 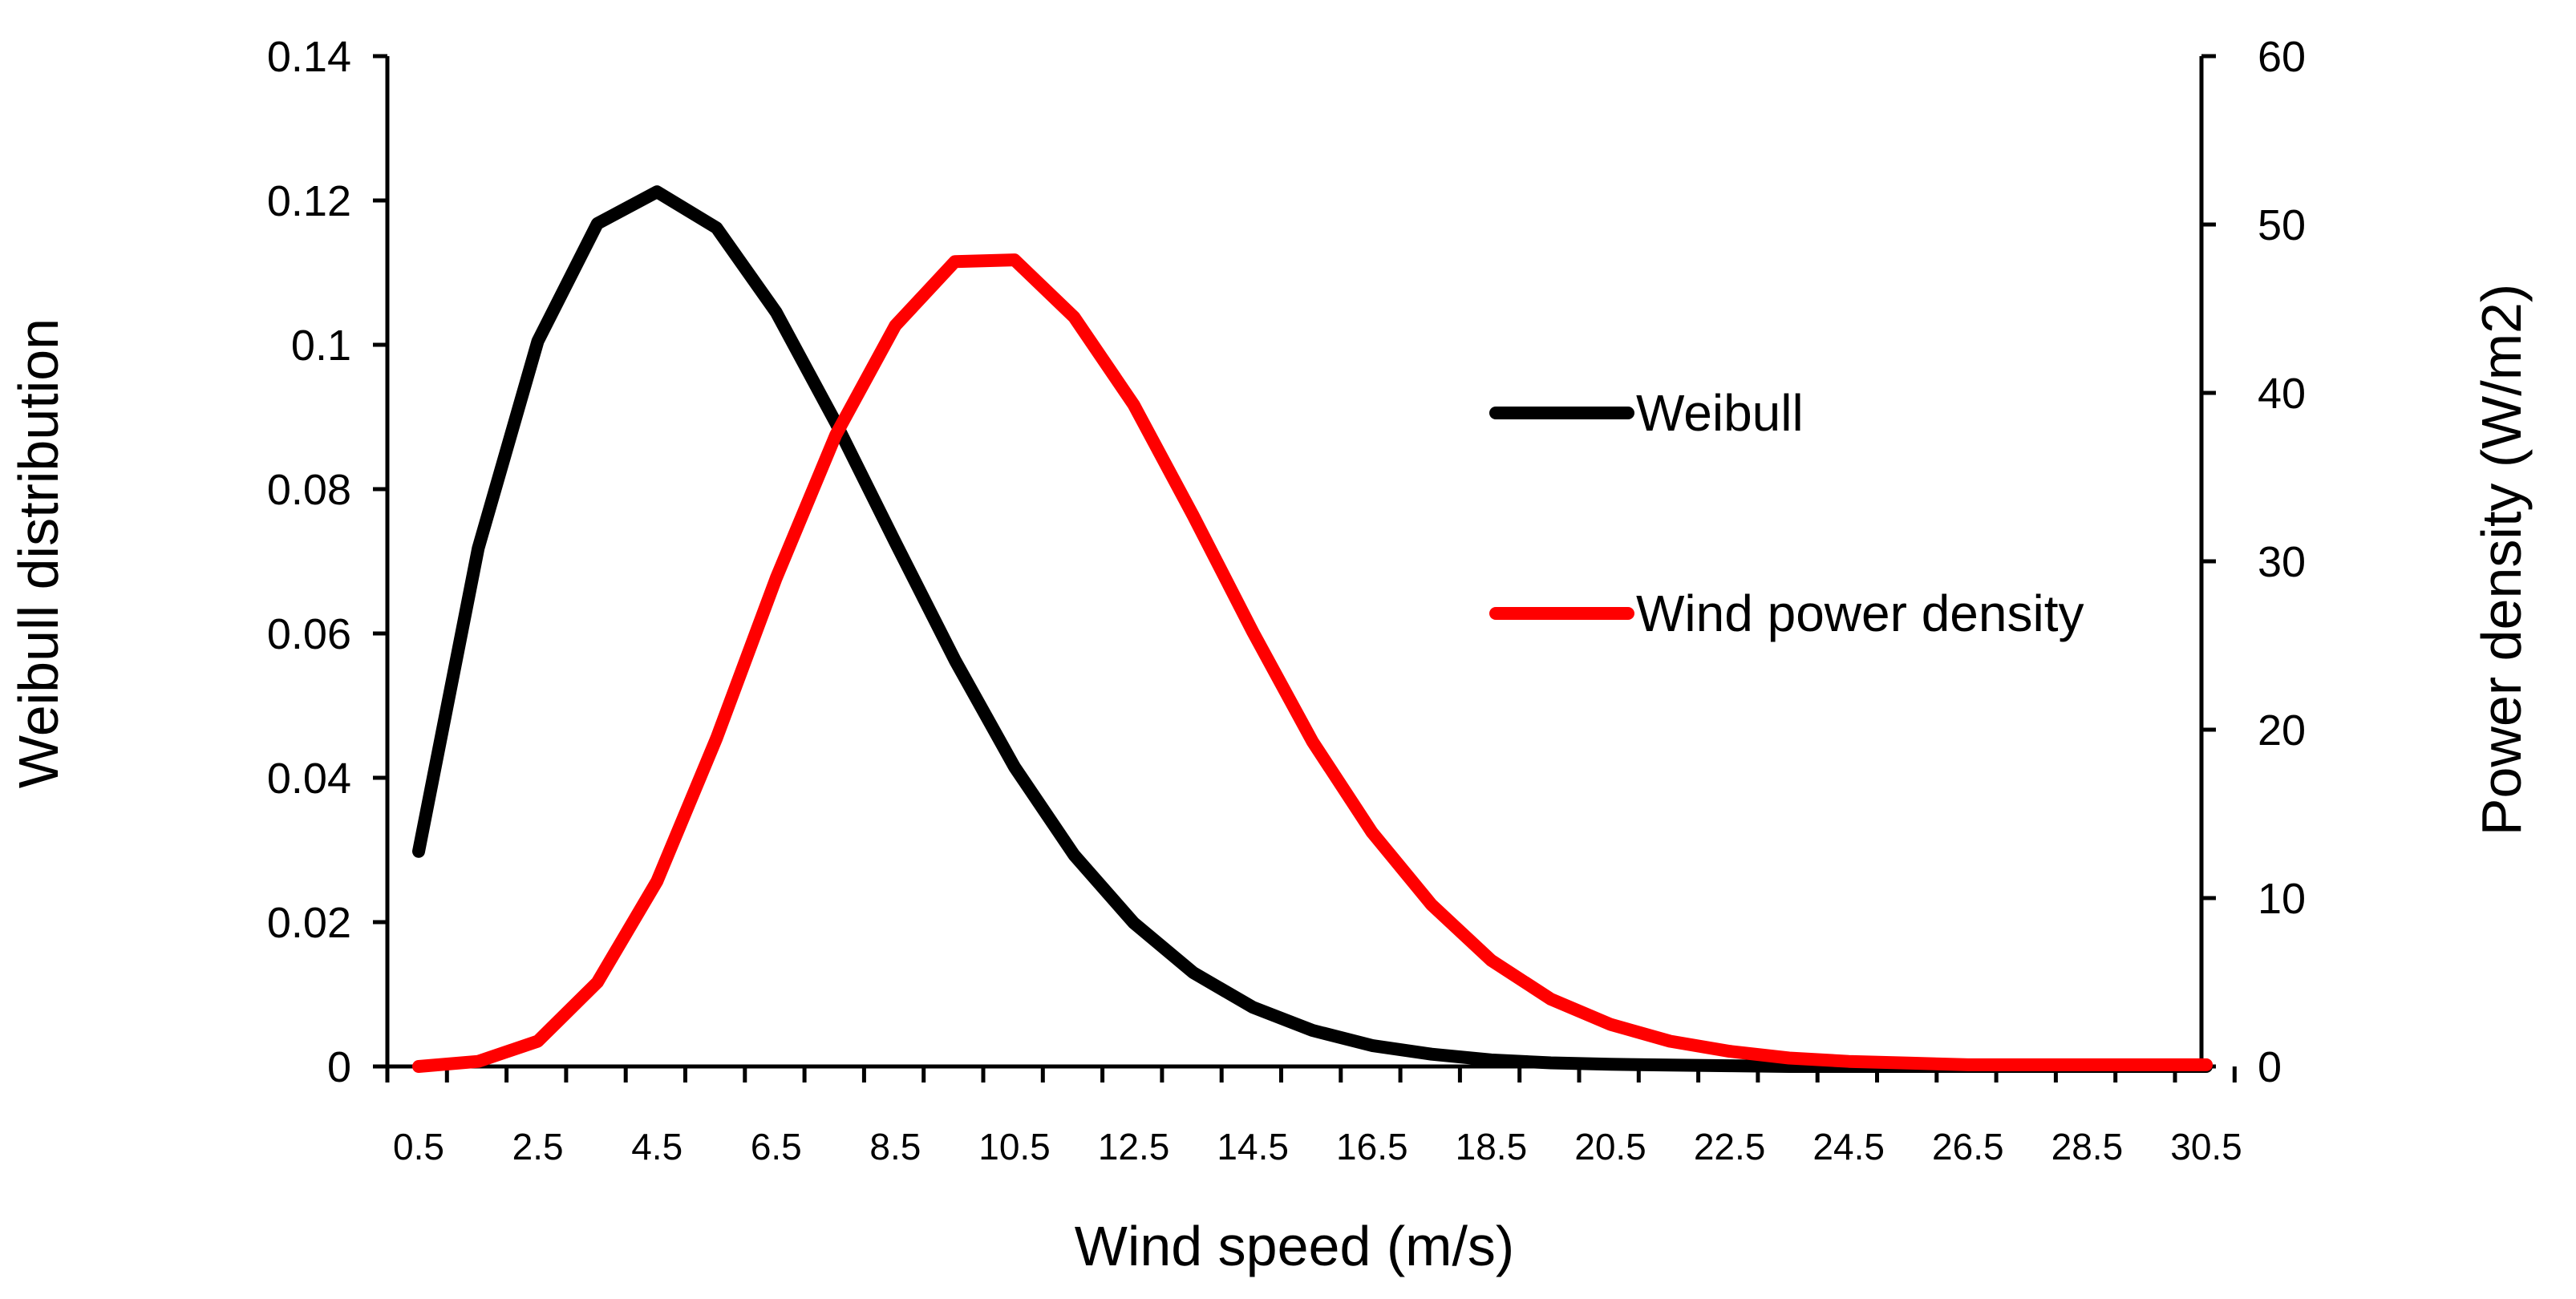 I want to click on x-tick-label: 8.5, so click(x=895, y=1146).